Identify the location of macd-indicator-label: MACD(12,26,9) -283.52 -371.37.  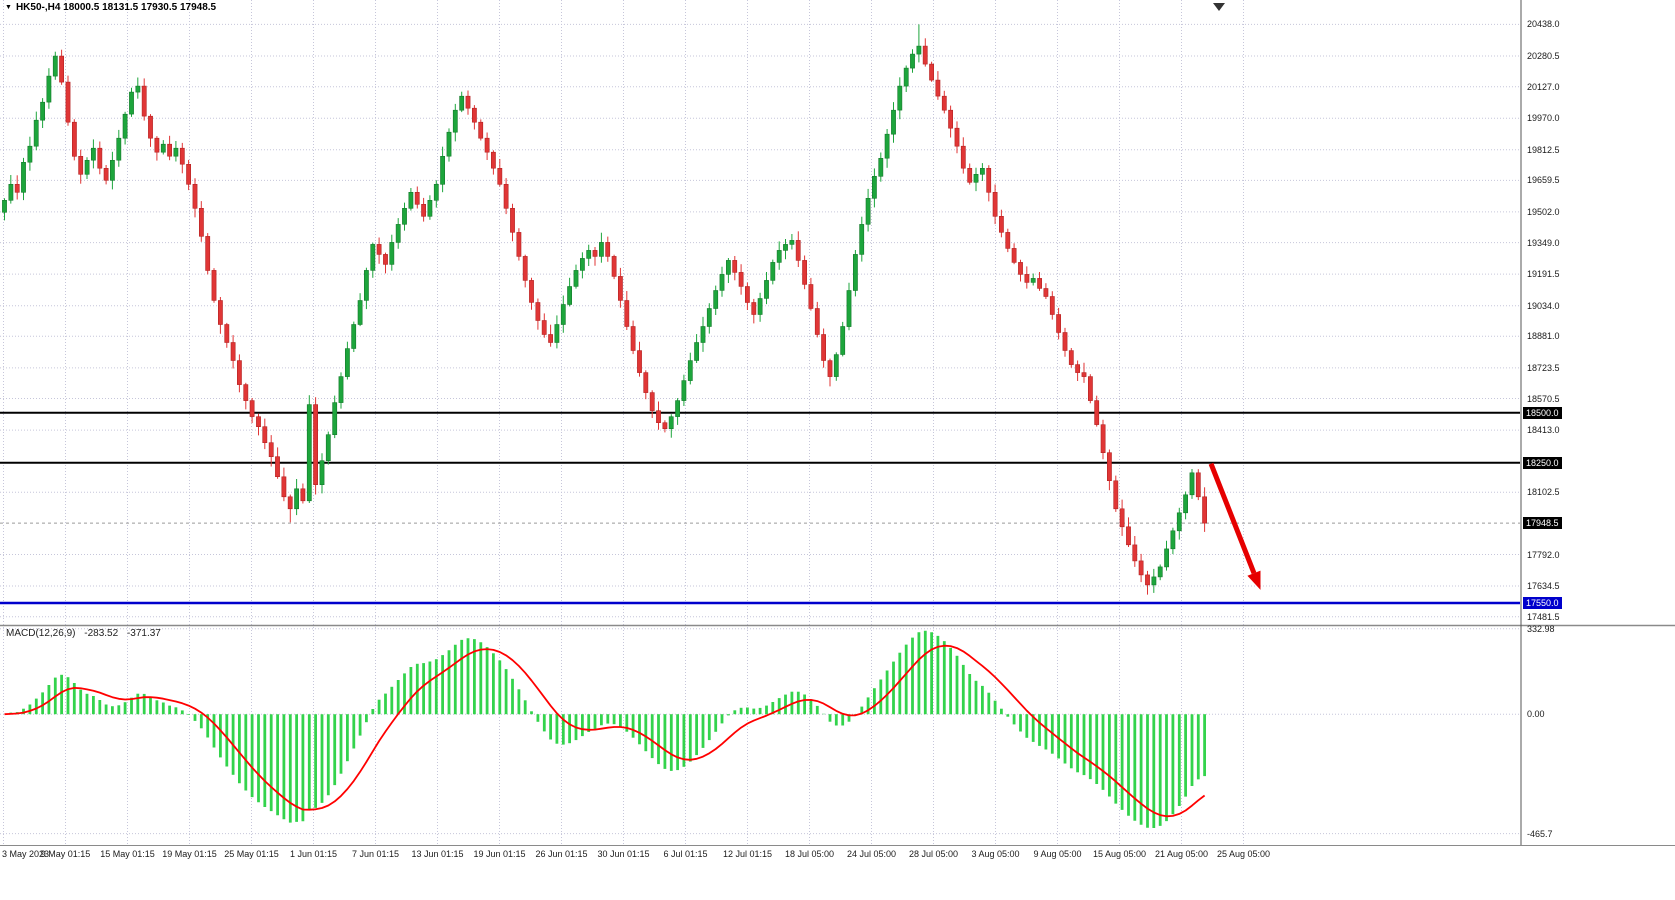
(86, 633).